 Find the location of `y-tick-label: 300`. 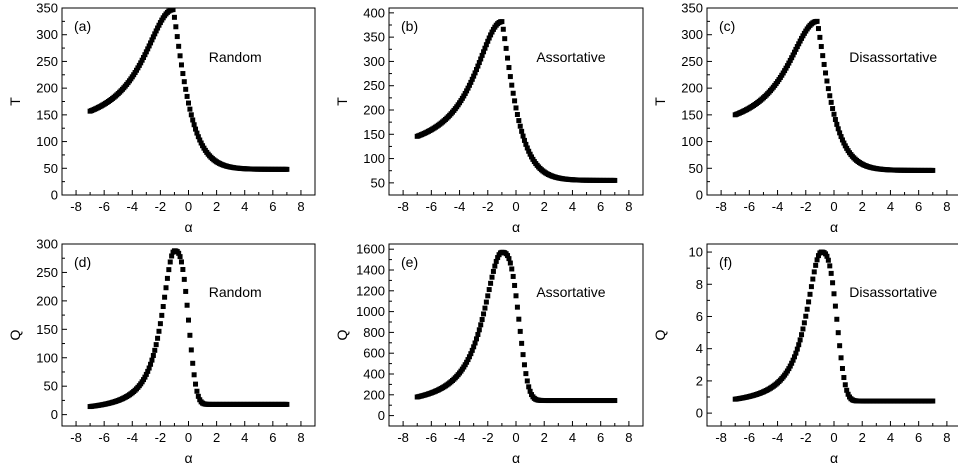

y-tick-label: 300 is located at coordinates (47, 244).